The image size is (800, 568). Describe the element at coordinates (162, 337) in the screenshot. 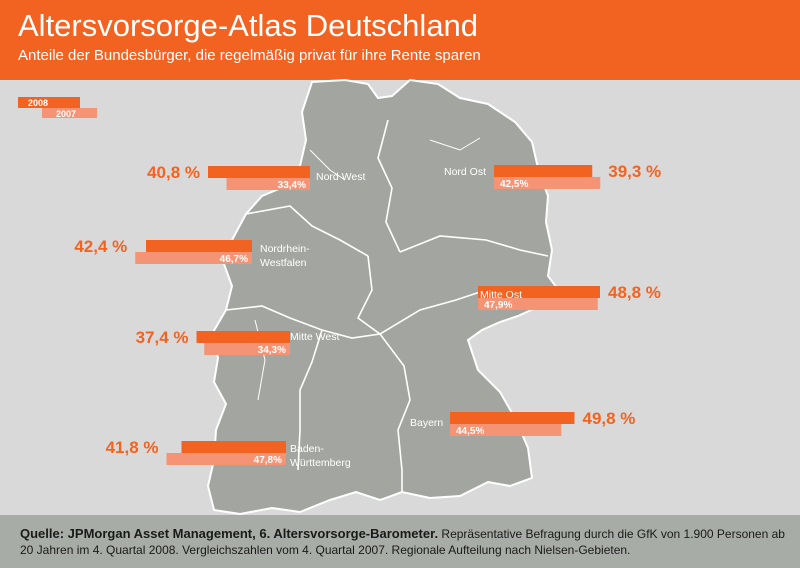

I see `value-label-2008: 37,4 %` at that location.